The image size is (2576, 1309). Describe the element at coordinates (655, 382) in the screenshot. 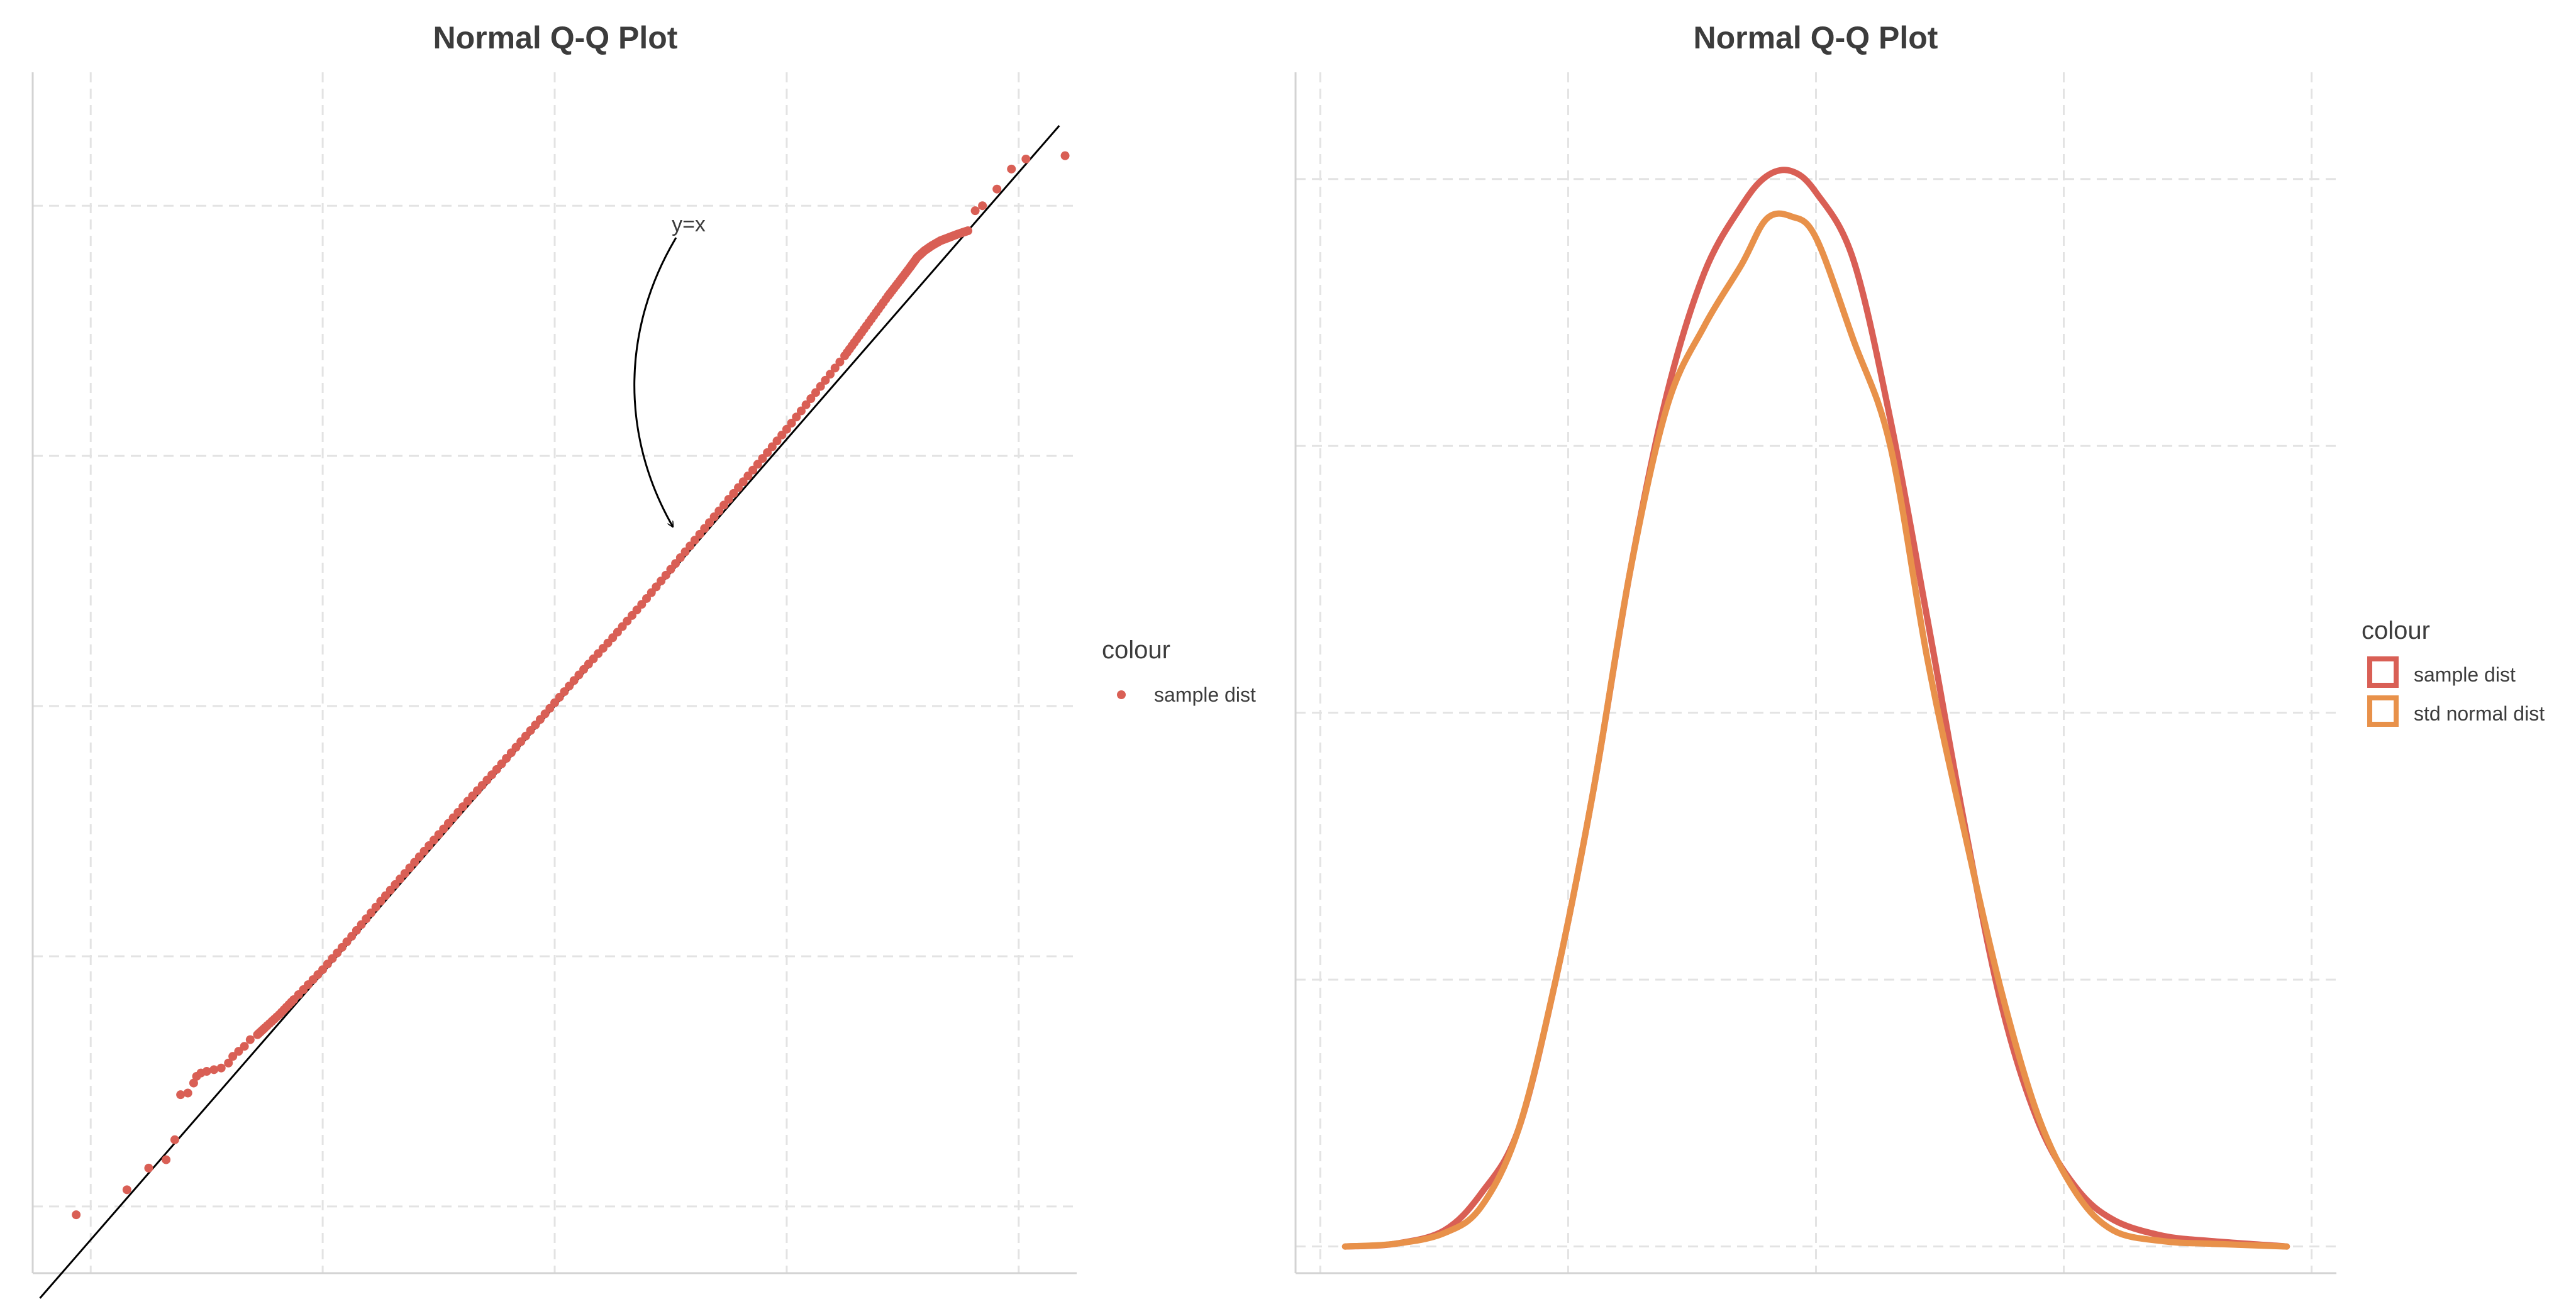

I see `qq-annotation-arrow` at that location.